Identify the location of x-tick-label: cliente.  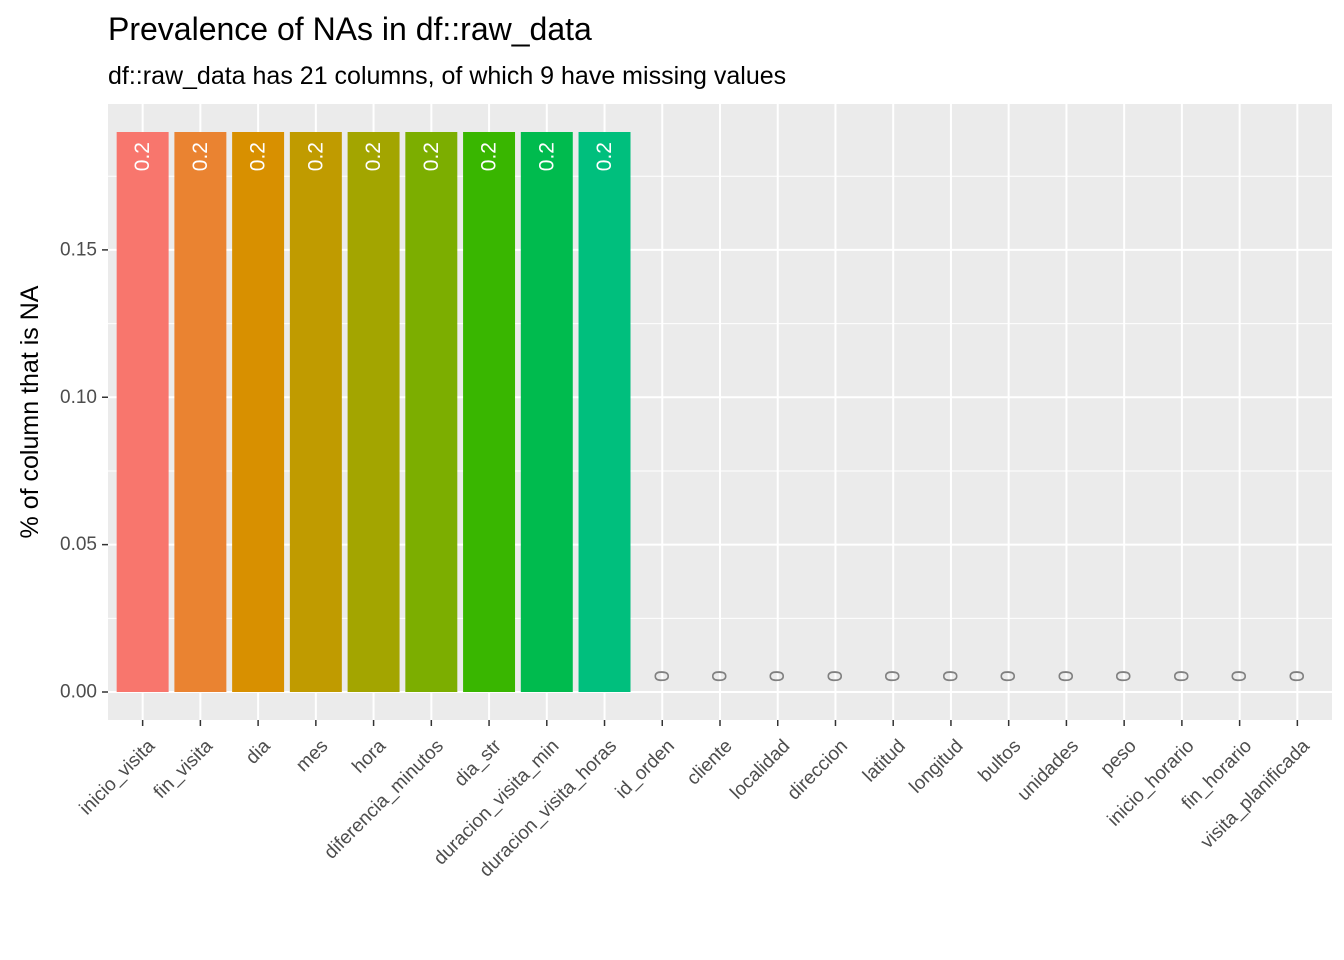
(710, 763).